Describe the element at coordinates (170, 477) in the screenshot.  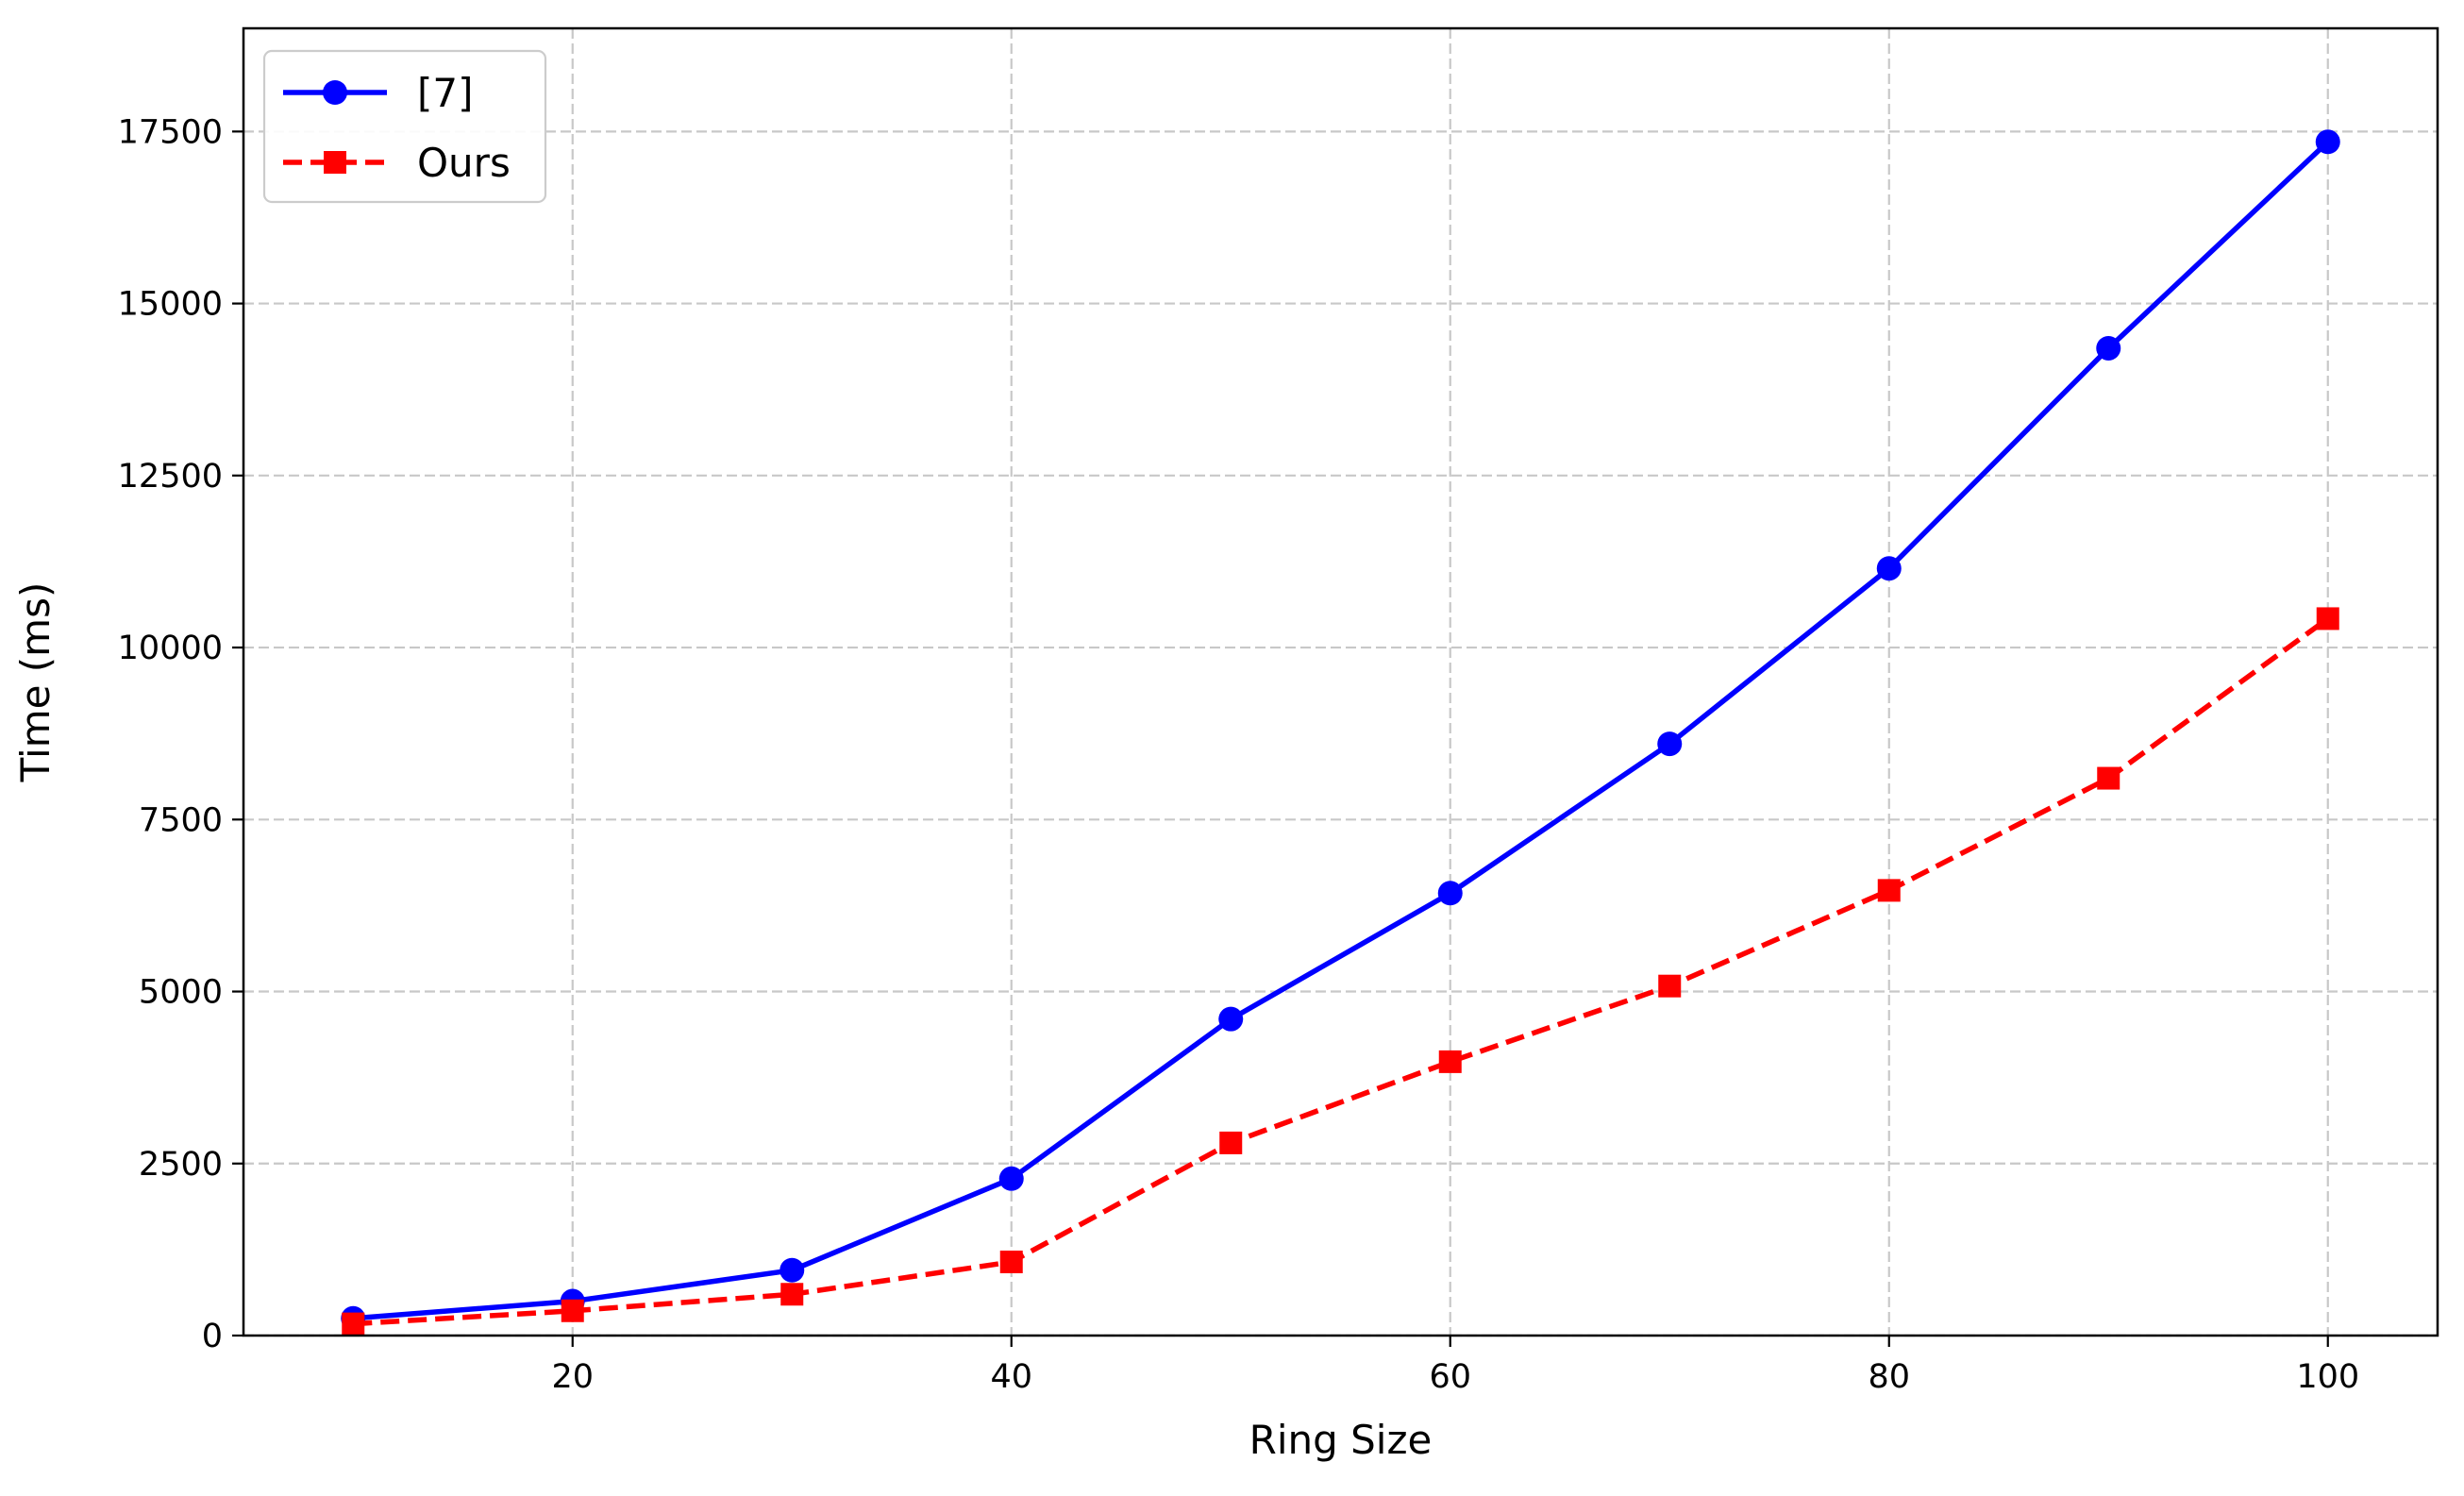
I see `y-tick-label: 12500` at that location.